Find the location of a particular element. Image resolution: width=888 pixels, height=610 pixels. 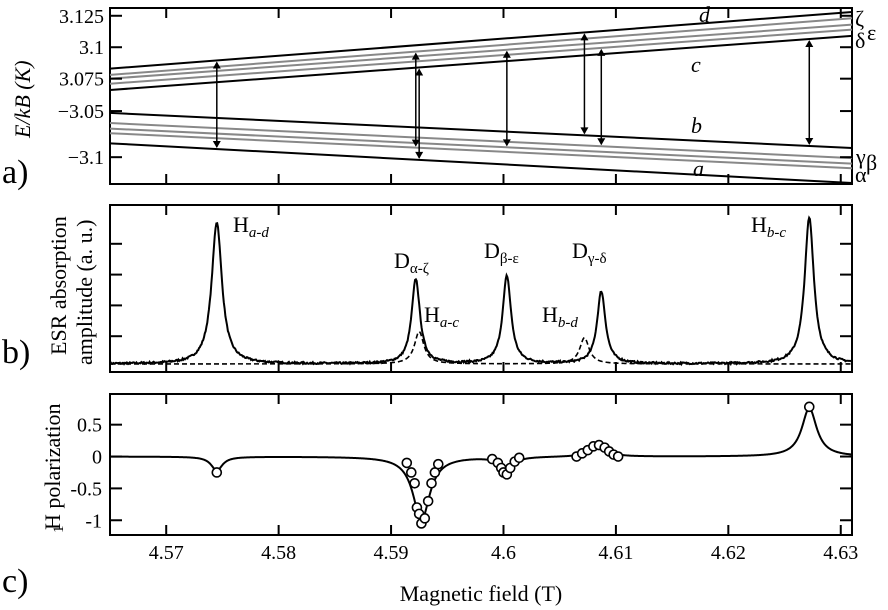

state-label: ε is located at coordinates (871, 32).